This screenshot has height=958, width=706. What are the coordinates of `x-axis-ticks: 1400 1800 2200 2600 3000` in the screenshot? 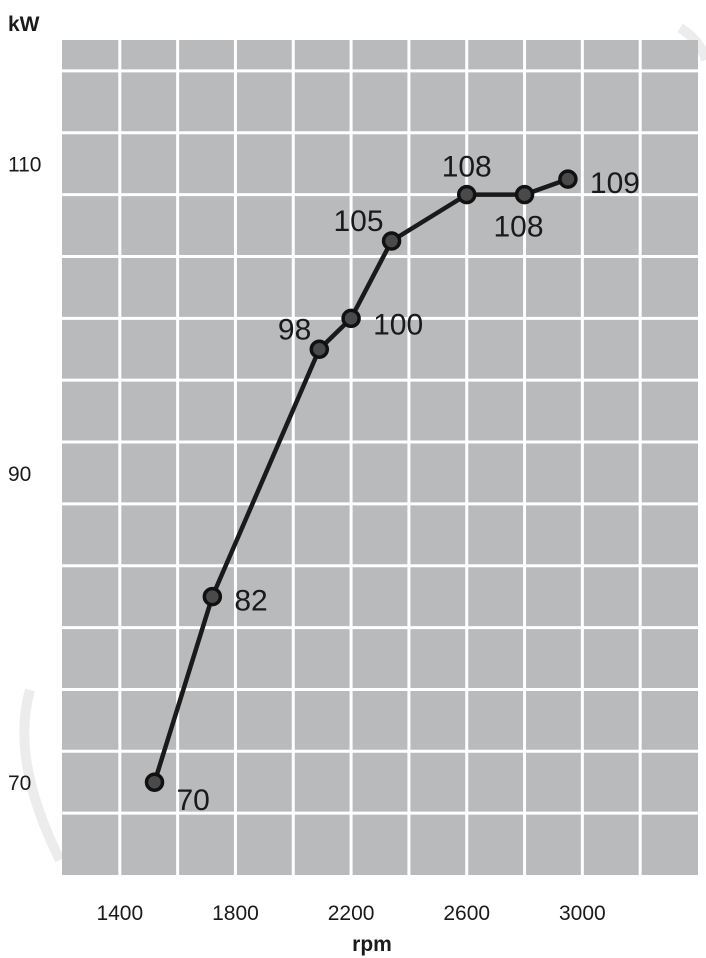 It's located at (350, 913).